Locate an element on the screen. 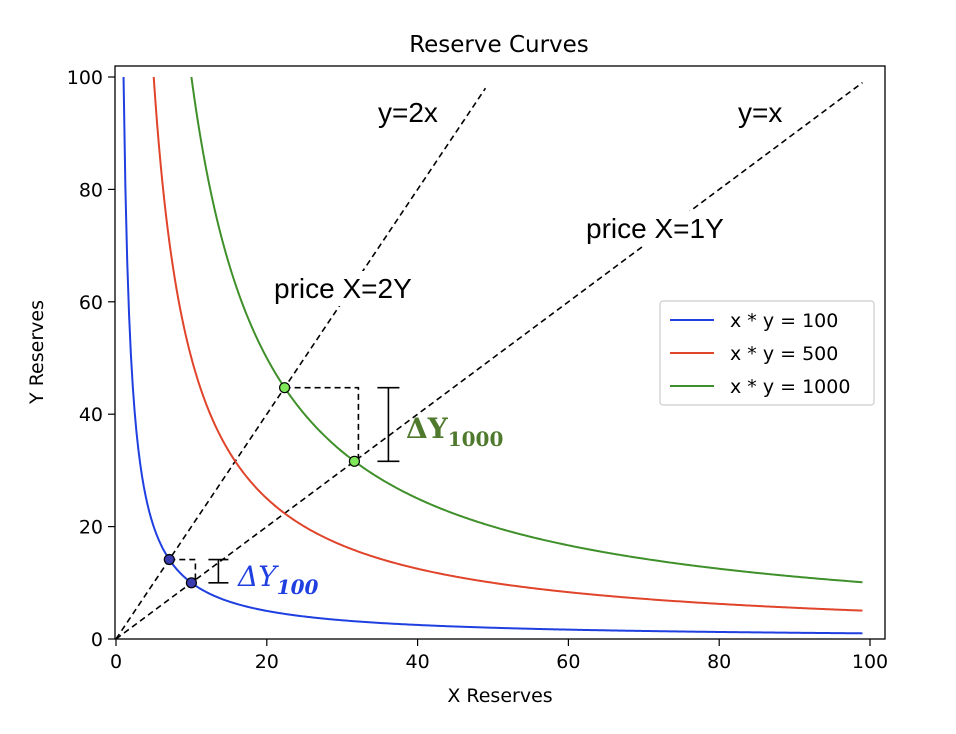 The width and height of the screenshot is (956, 734). delta-label-1: ΔY1000 is located at coordinates (454, 431).